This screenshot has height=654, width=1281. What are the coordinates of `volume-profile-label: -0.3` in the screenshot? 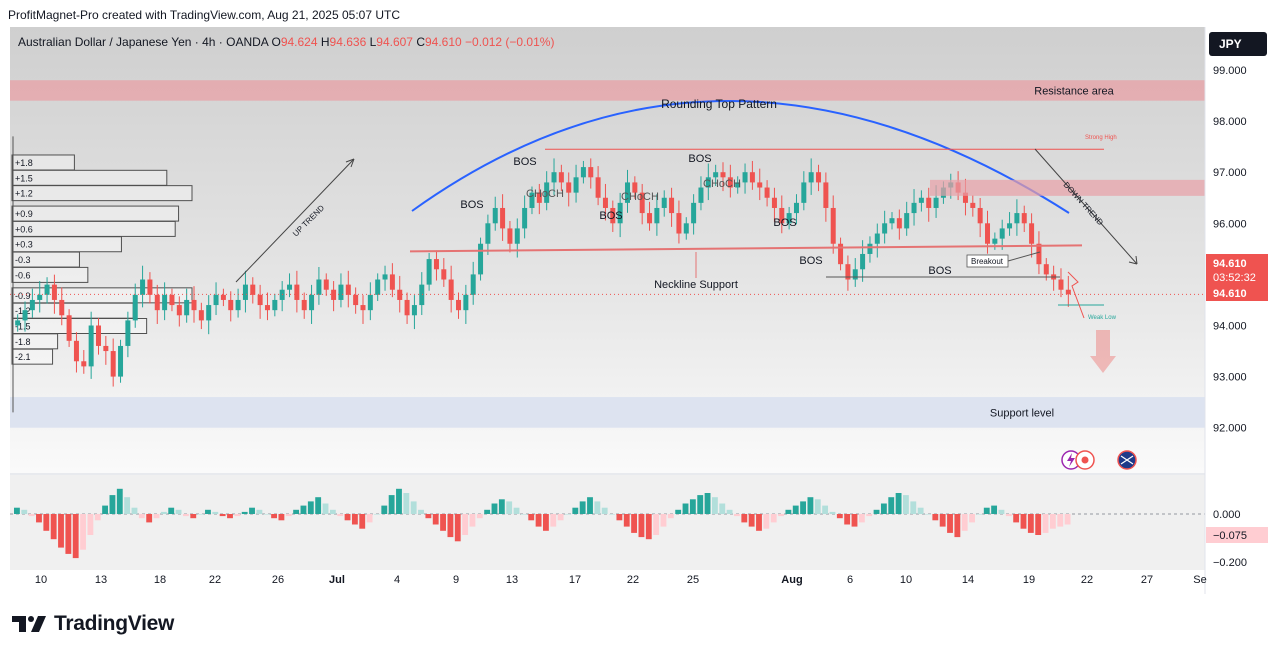 It's located at (23, 260).